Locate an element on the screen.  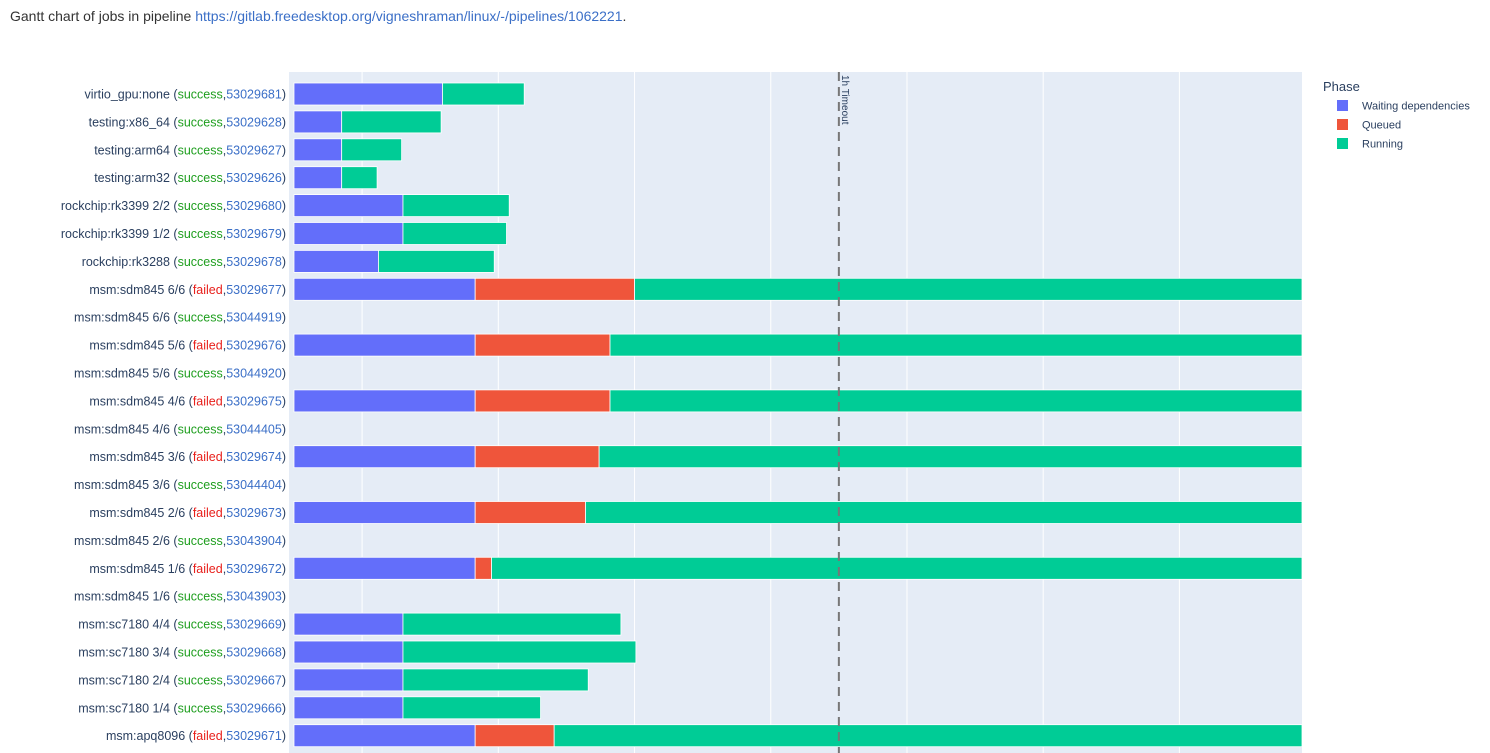
job-id: 53029667 is located at coordinates (254, 680).